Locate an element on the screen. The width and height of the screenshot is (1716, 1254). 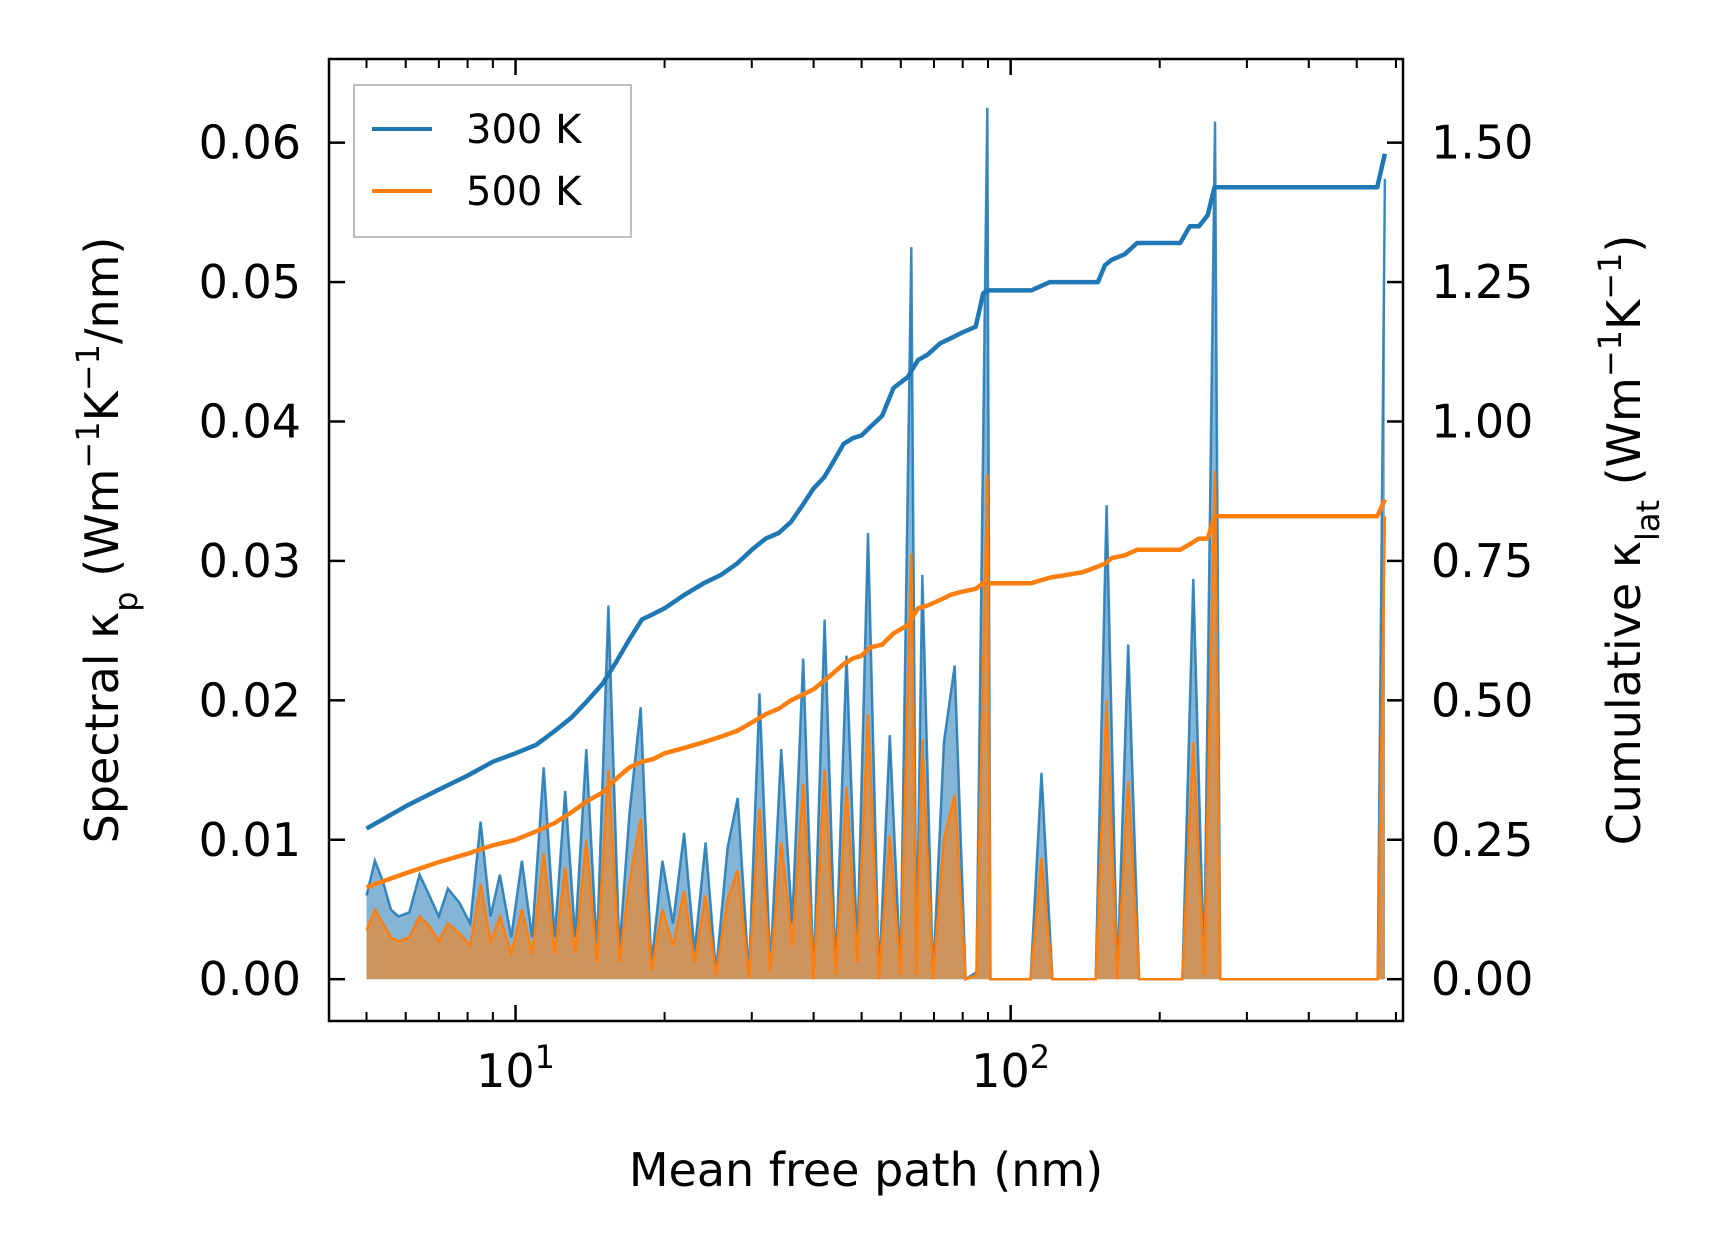
y-left-tick-label-0: 0.00 is located at coordinates (250, 979).